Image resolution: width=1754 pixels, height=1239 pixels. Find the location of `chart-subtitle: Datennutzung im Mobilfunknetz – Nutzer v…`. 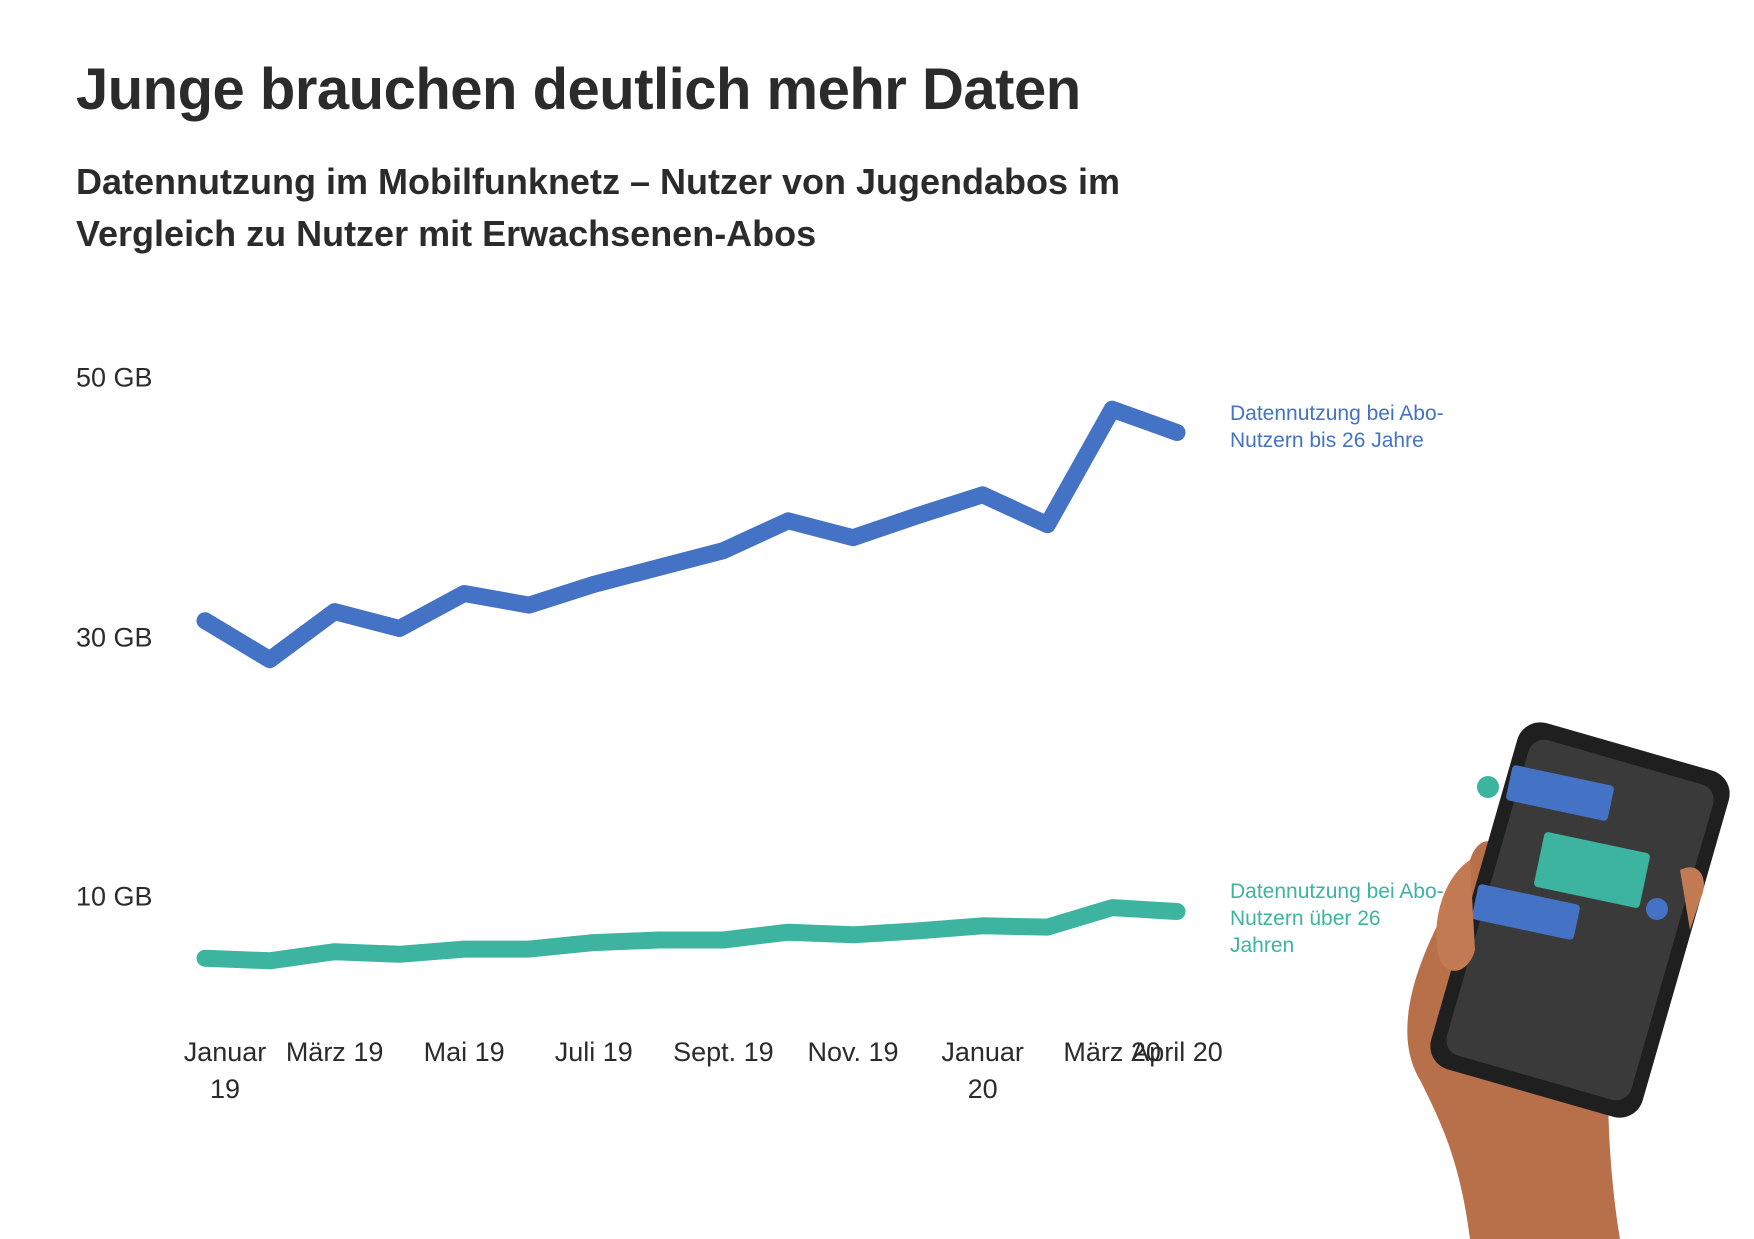

chart-subtitle: Datennutzung im Mobilfunknetz – Nutzer v… is located at coordinates (598, 207).